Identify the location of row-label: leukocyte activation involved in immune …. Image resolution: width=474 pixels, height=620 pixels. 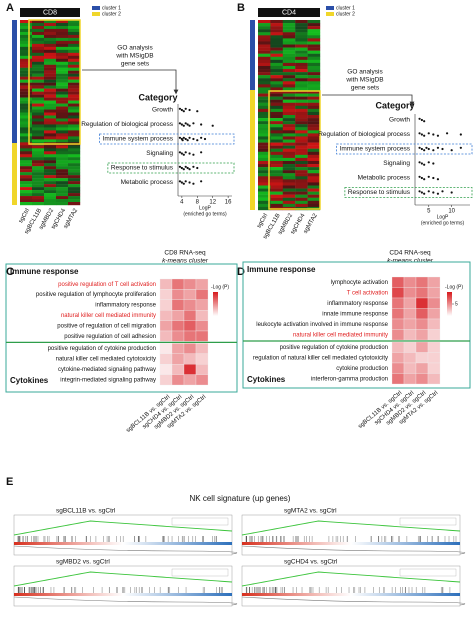
(322, 325).